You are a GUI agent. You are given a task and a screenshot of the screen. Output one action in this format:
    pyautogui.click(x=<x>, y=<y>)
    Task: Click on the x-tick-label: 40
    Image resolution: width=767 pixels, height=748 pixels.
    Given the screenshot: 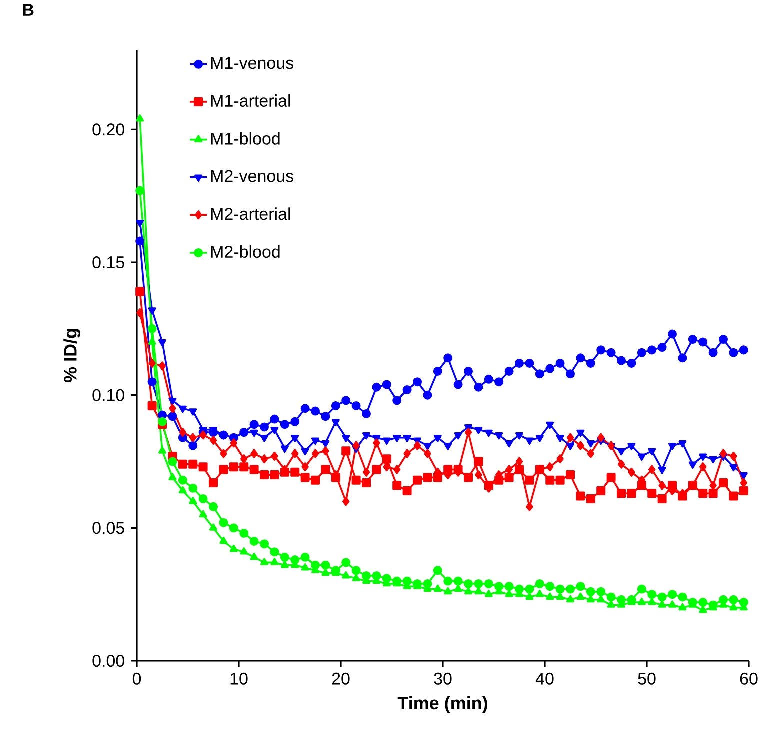 What is the action you would take?
    pyautogui.click(x=545, y=678)
    